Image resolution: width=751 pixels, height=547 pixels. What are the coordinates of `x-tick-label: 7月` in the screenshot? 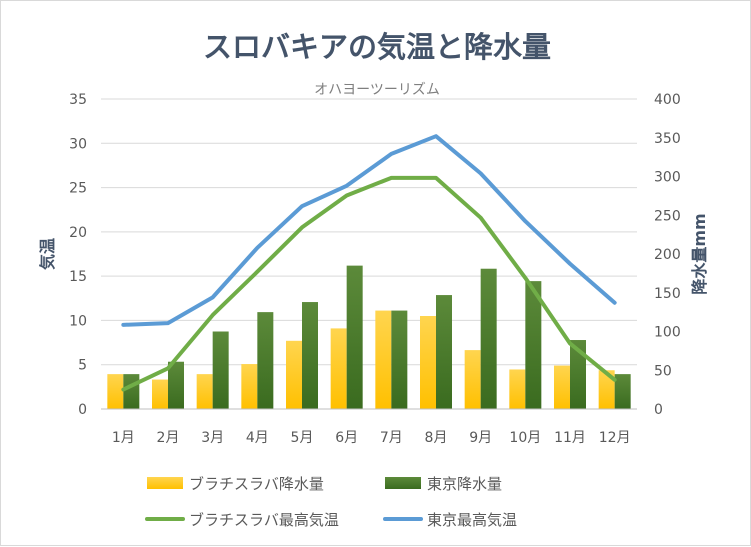 It's located at (391, 438).